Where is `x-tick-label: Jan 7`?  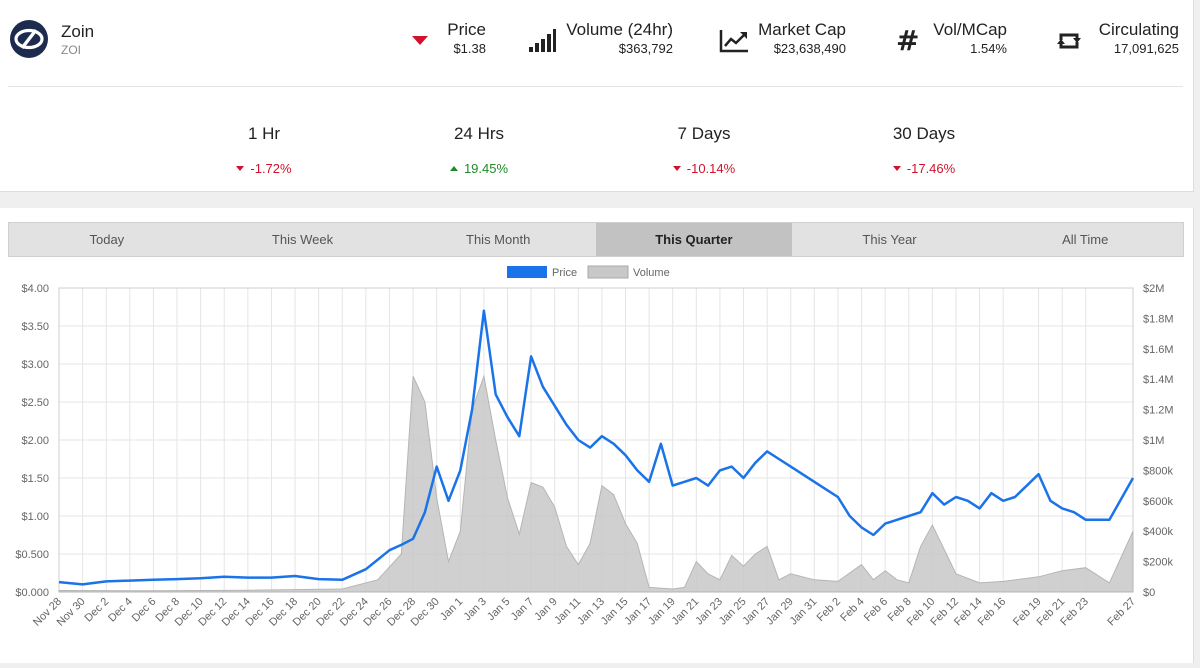 x-tick-label: Jan 7 is located at coordinates (523, 610).